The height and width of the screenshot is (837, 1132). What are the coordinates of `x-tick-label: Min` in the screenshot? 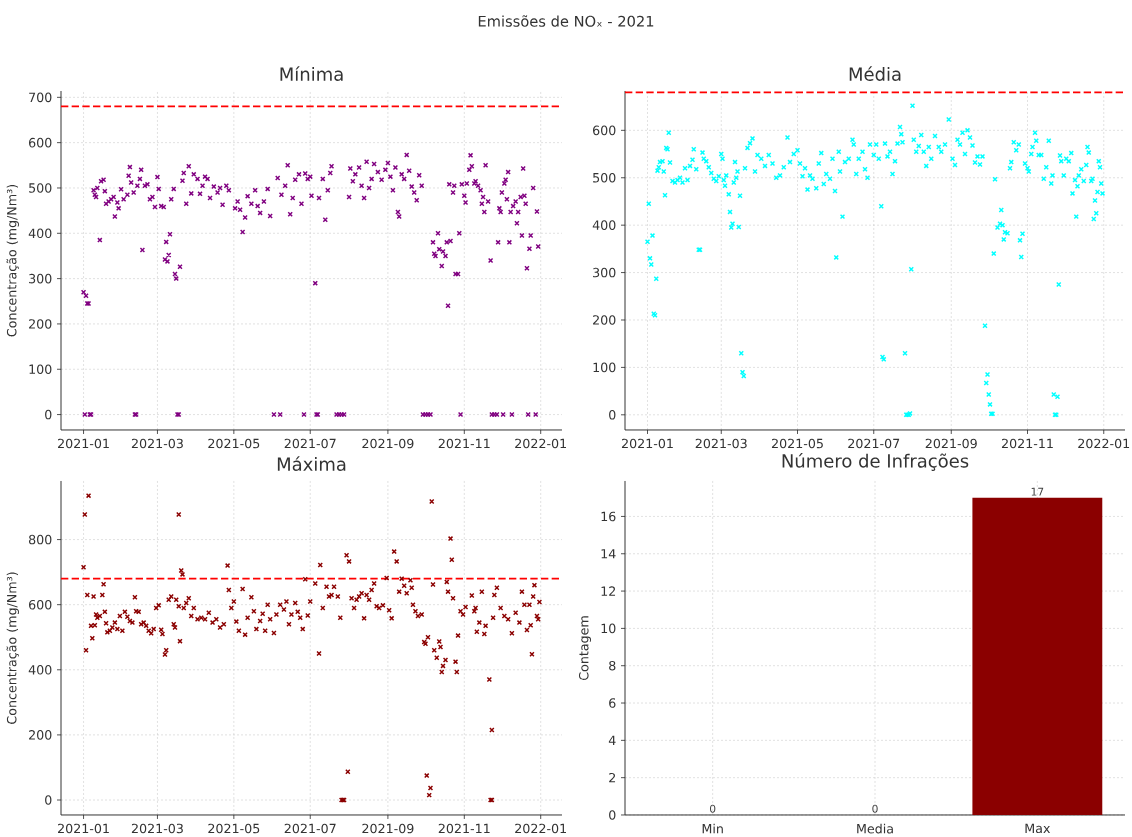 It's located at (712, 828).